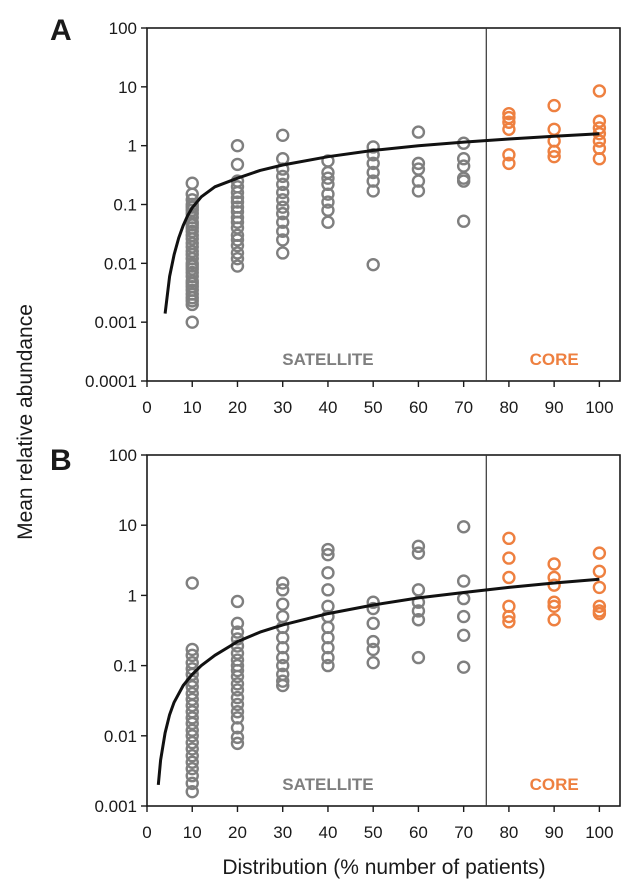 The image size is (622, 884). What do you see at coordinates (115, 322) in the screenshot?
I see `panel-a-y-tick-label: 0.001` at bounding box center [115, 322].